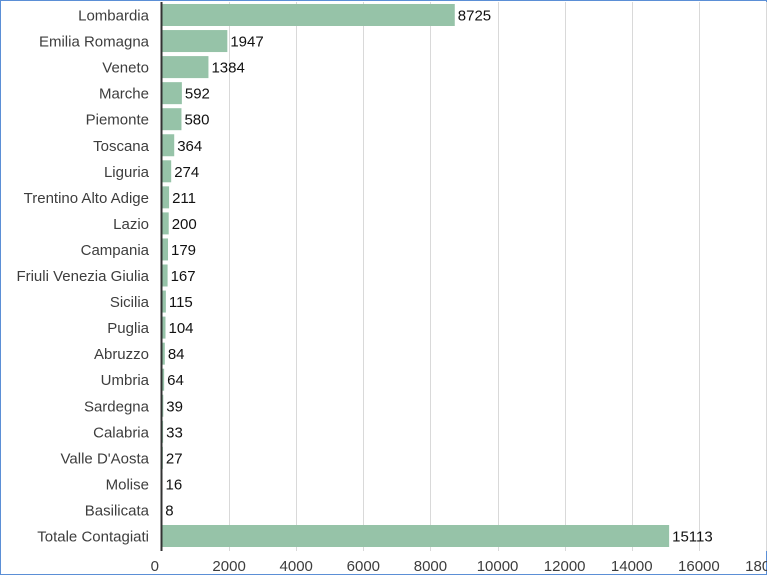 The image size is (767, 576). What do you see at coordinates (125, 68) in the screenshot?
I see `category-label: Veneto` at bounding box center [125, 68].